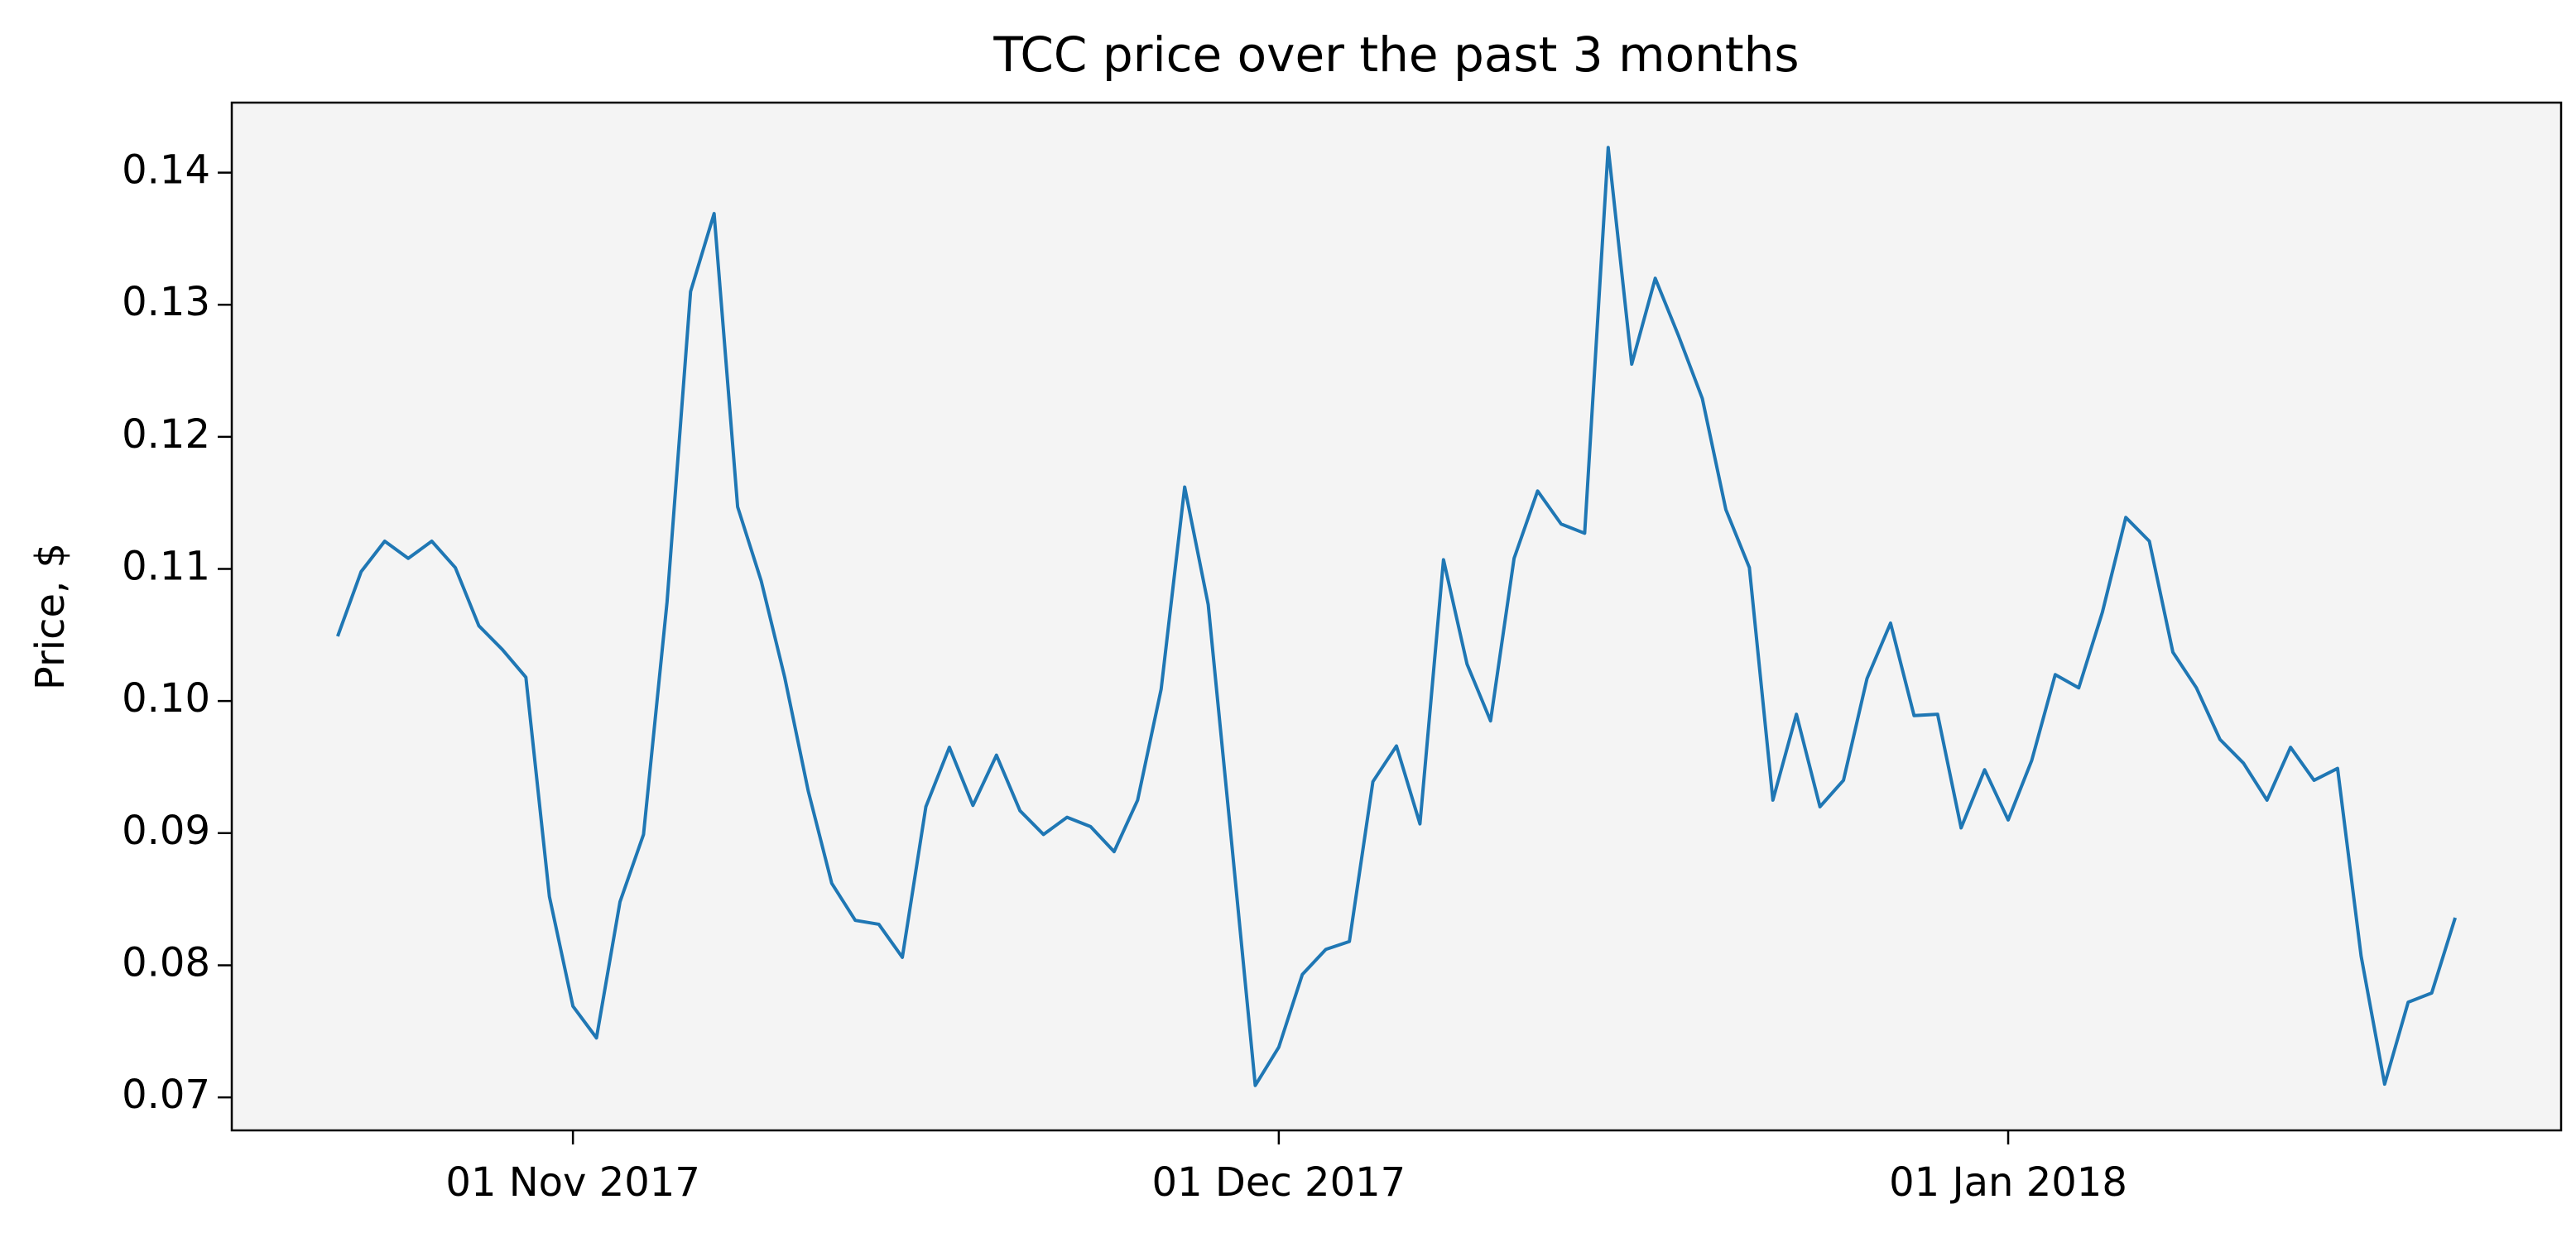  I want to click on y-tick-label: 0.14, so click(166, 170).